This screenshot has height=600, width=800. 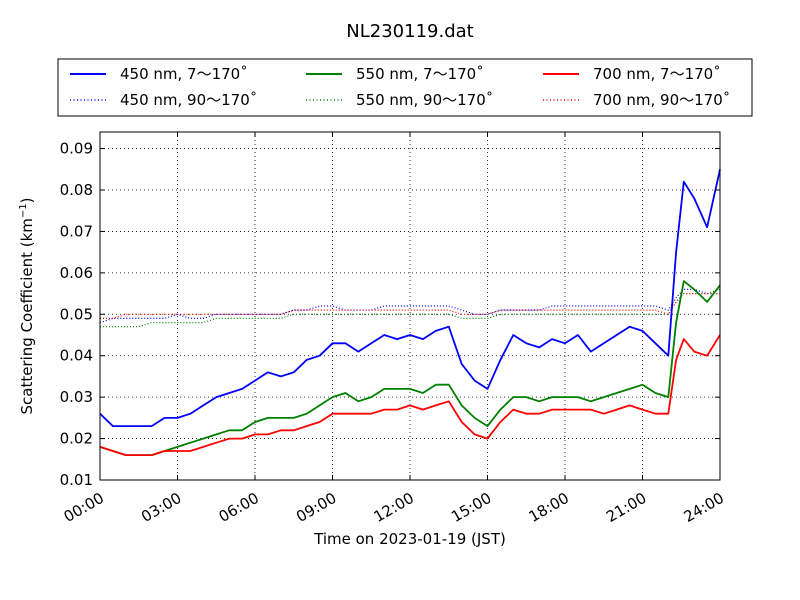 I want to click on legend-label-3: 550 nm, 90～170˚, so click(x=424, y=100).